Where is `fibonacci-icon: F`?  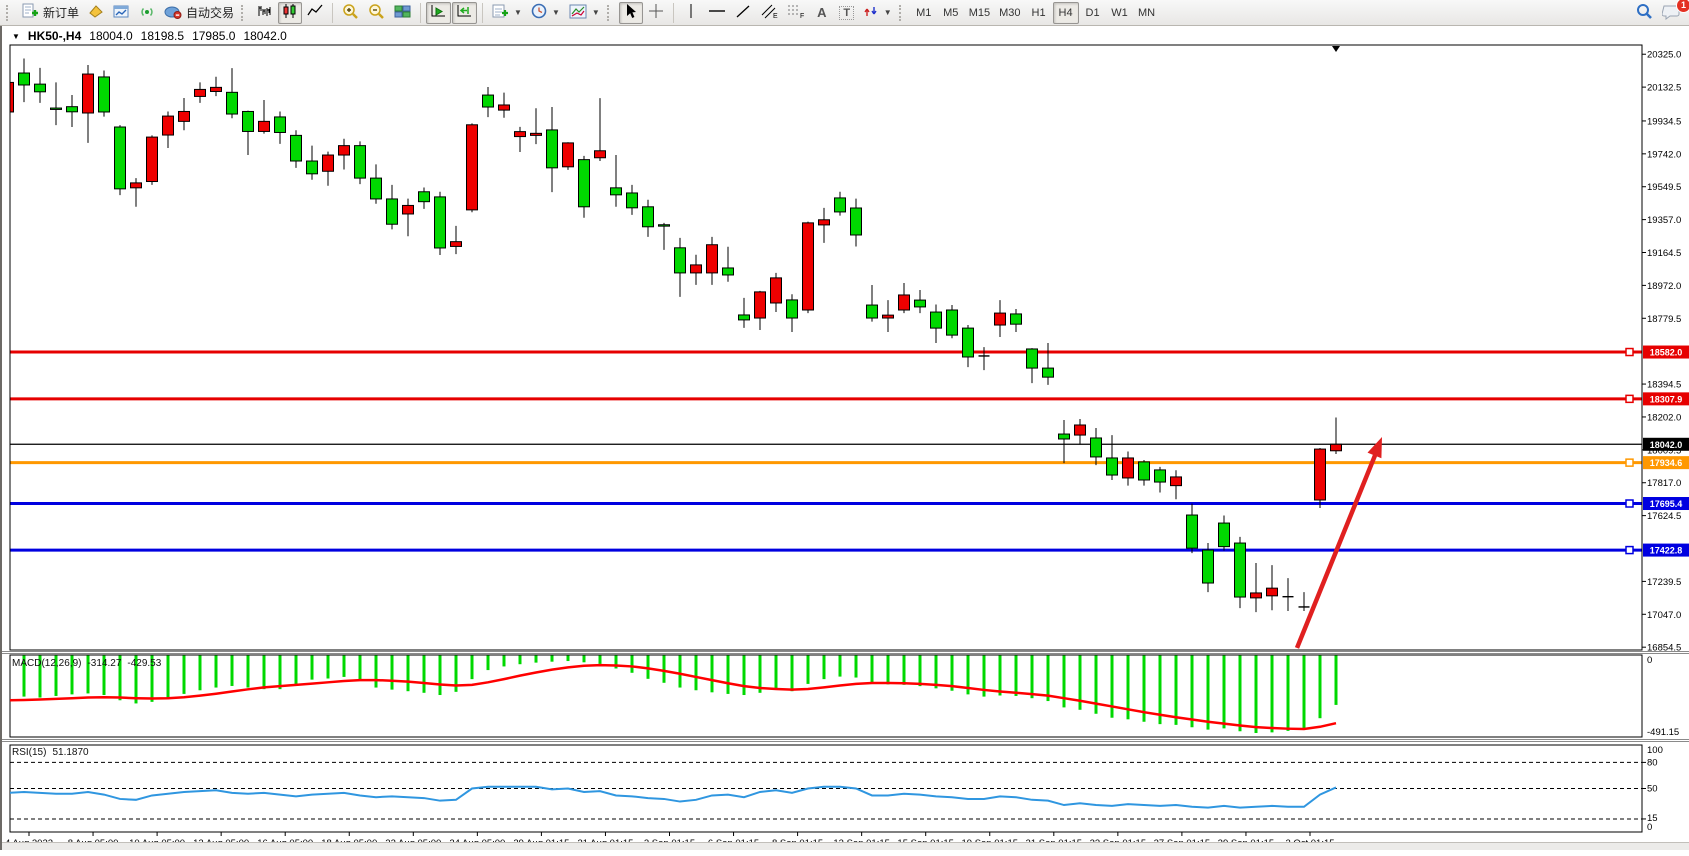 fibonacci-icon: F is located at coordinates (796, 12).